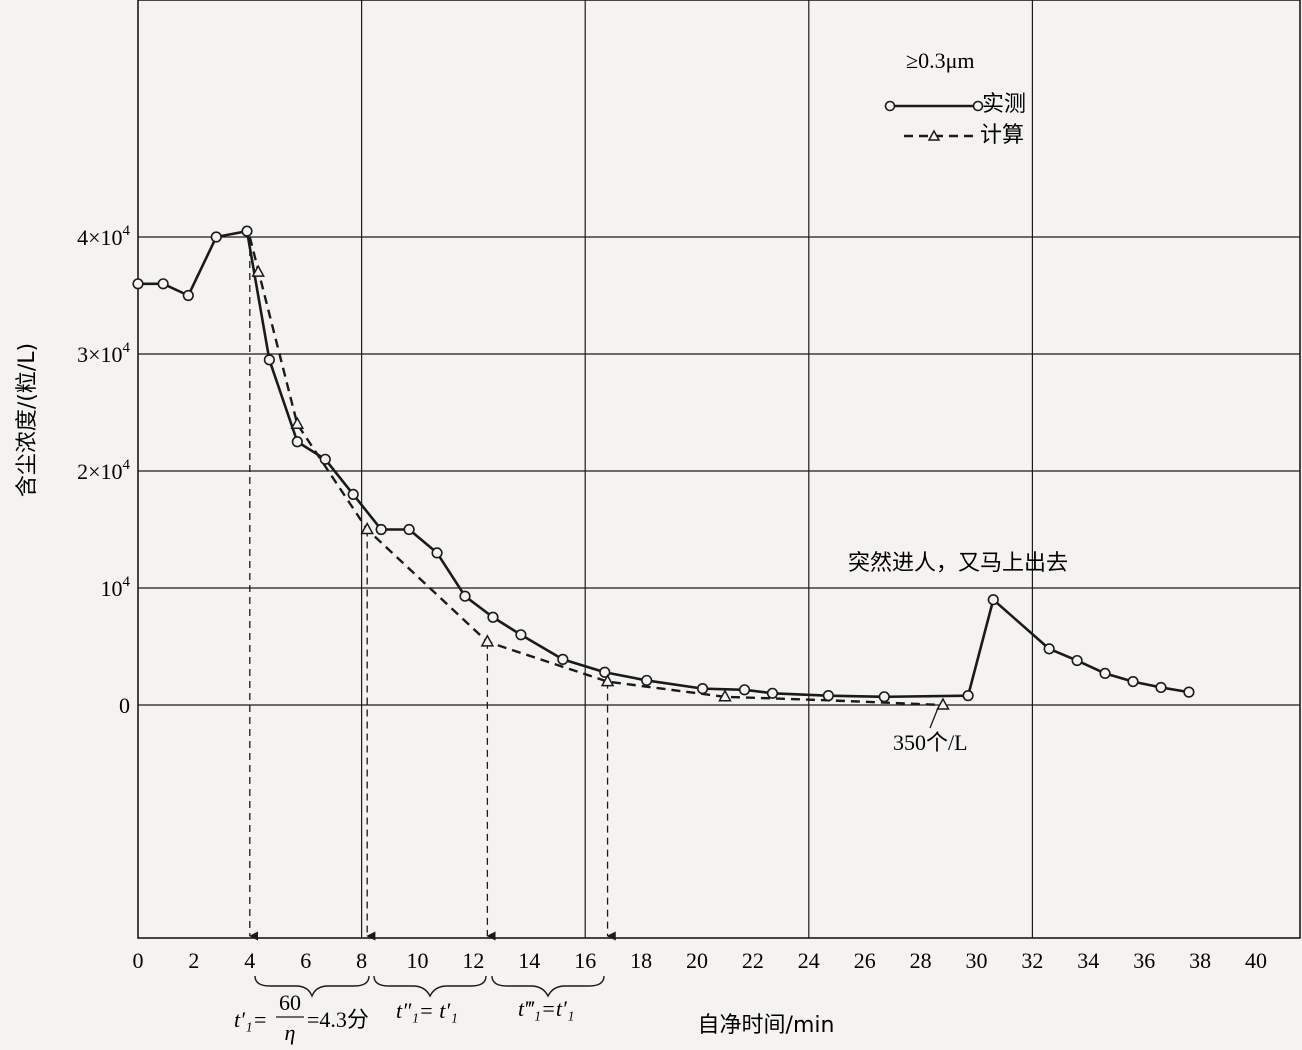 This screenshot has width=1302, height=1050. What do you see at coordinates (529, 960) in the screenshot?
I see `x-tick-label: 14` at bounding box center [529, 960].